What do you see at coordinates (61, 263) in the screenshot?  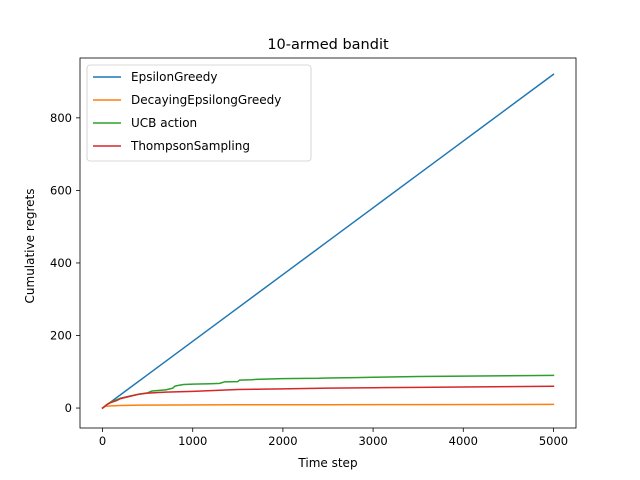 I see `y-tick-label: 400` at bounding box center [61, 263].